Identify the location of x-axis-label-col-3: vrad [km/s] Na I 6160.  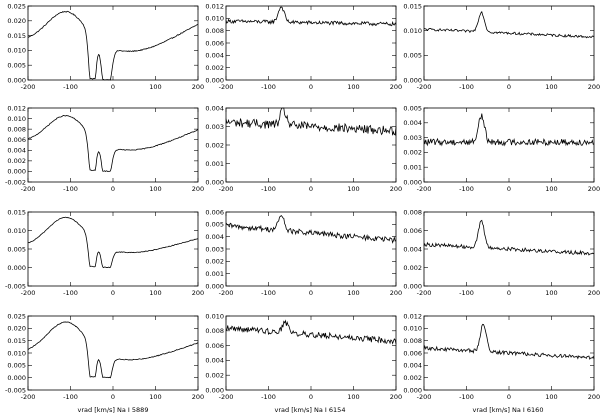
(508, 410).